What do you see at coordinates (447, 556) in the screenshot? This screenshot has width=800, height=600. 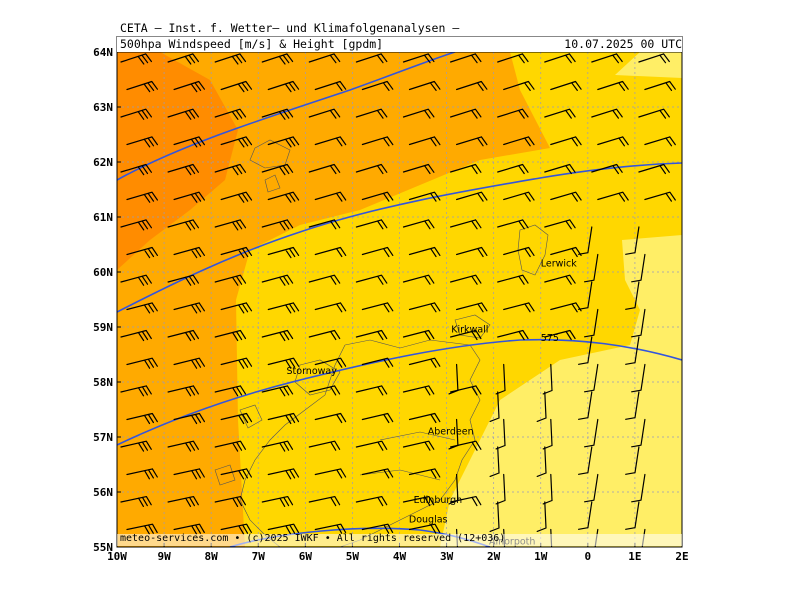 I see `lon-label: 3W` at bounding box center [447, 556].